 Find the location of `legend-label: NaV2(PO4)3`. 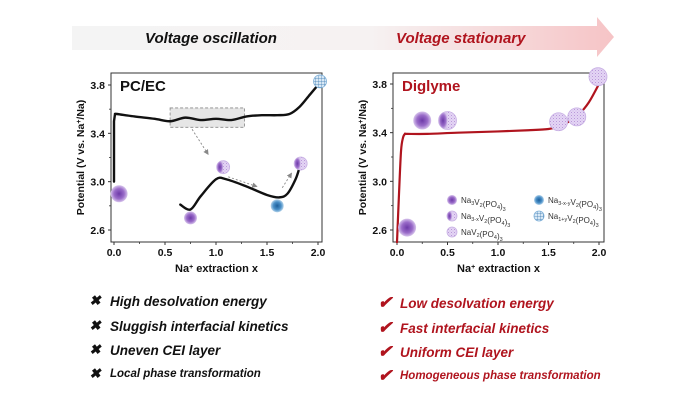

legend-label: NaV2(PO4)3 is located at coordinates (482, 235).